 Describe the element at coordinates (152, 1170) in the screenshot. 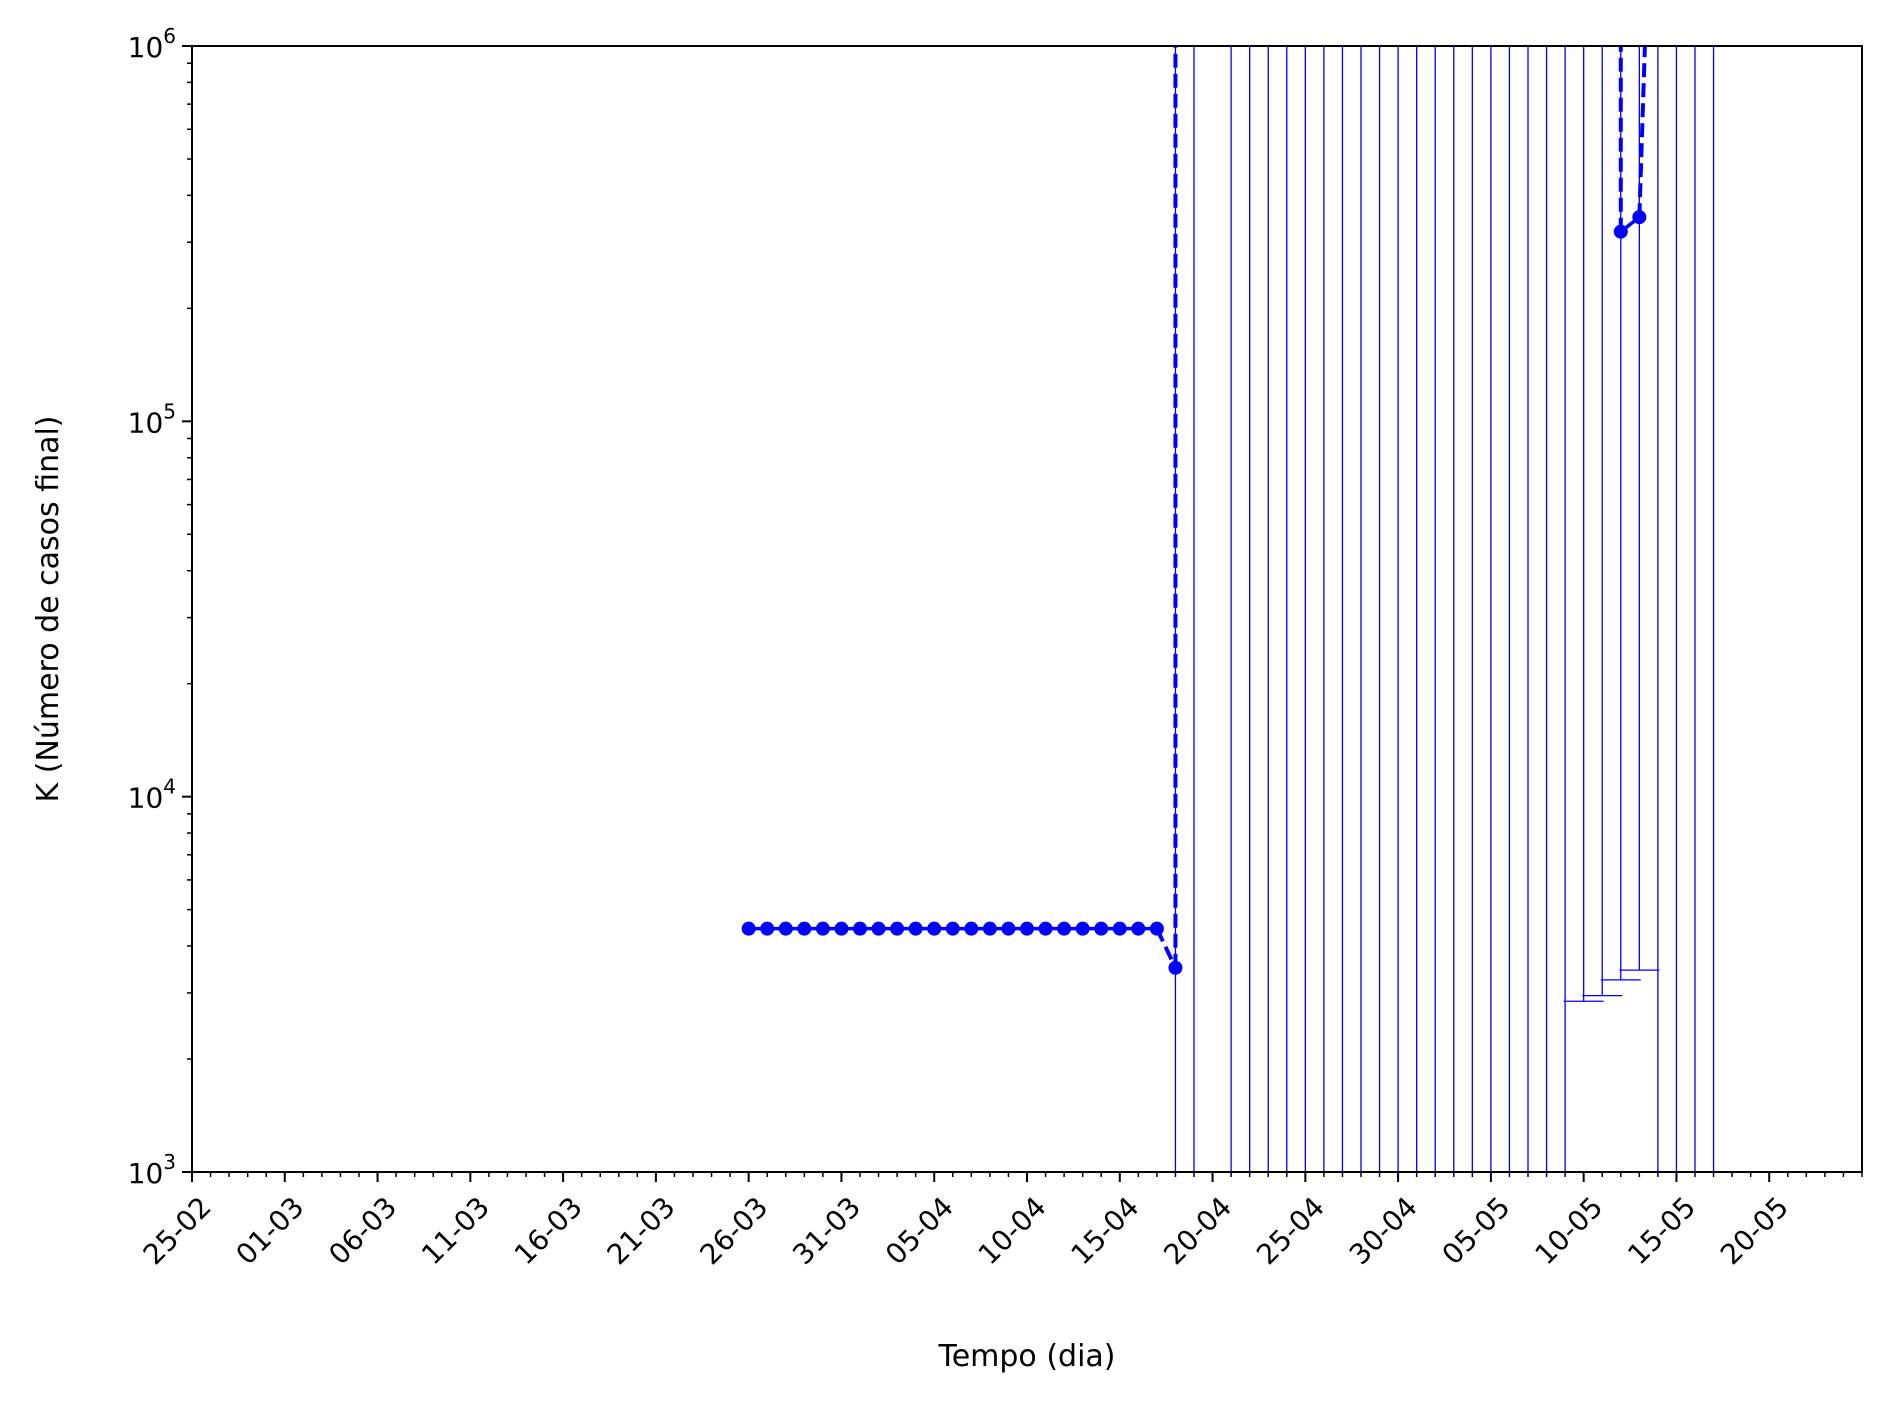

I see `y-tick-label: 10³` at that location.